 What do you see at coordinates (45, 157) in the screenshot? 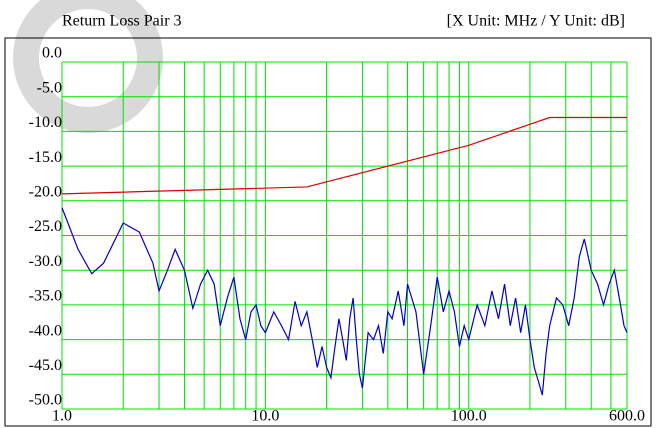
I see `y-tick-label: -15.0` at bounding box center [45, 157].